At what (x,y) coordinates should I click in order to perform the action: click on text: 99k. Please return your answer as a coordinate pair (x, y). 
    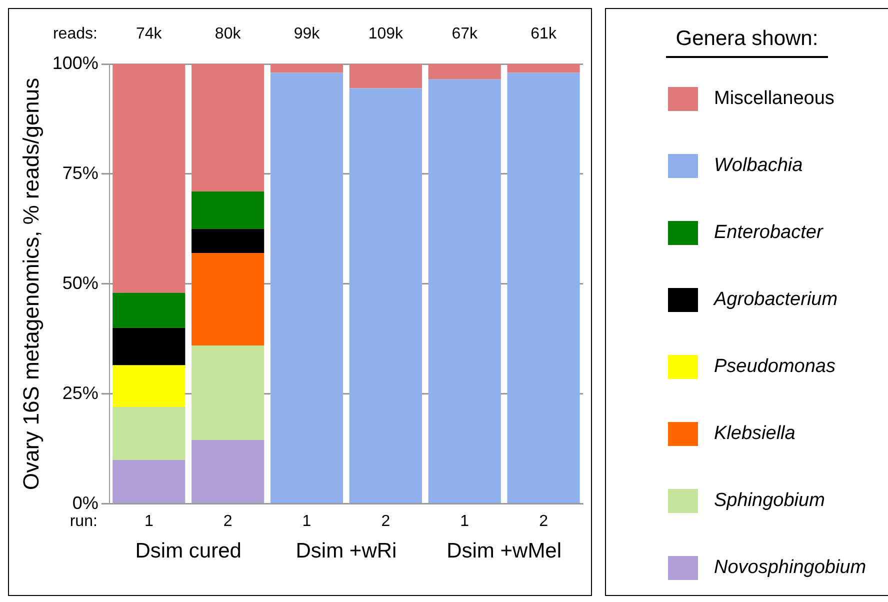
    Looking at the image, I should click on (307, 33).